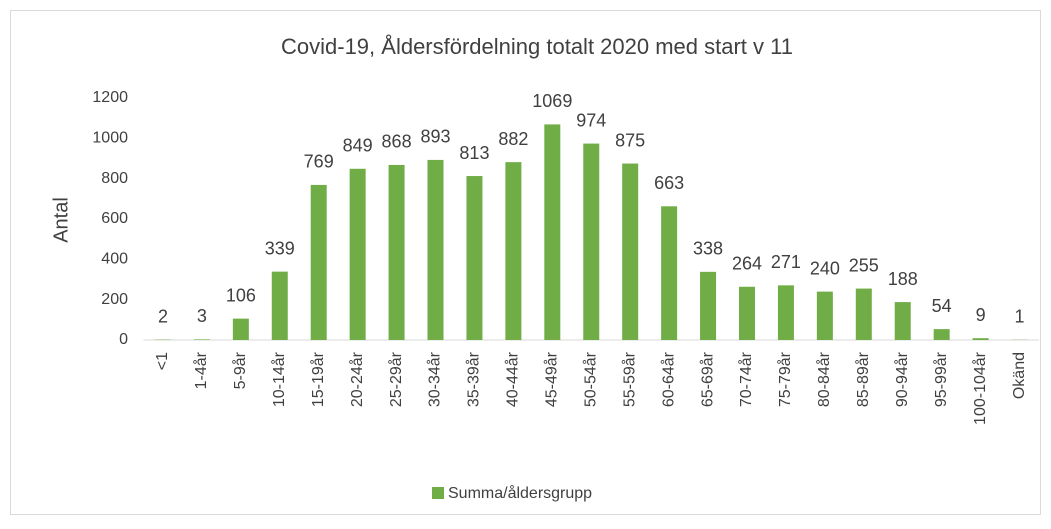  What do you see at coordinates (114, 299) in the screenshot?
I see `y-tick-label: 200` at bounding box center [114, 299].